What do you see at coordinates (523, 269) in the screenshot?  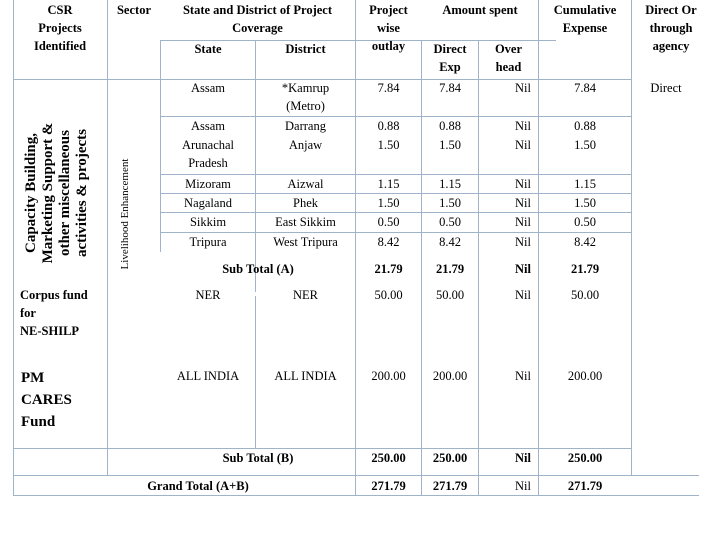 I see `subtotal-a-overhead: Nil` at bounding box center [523, 269].